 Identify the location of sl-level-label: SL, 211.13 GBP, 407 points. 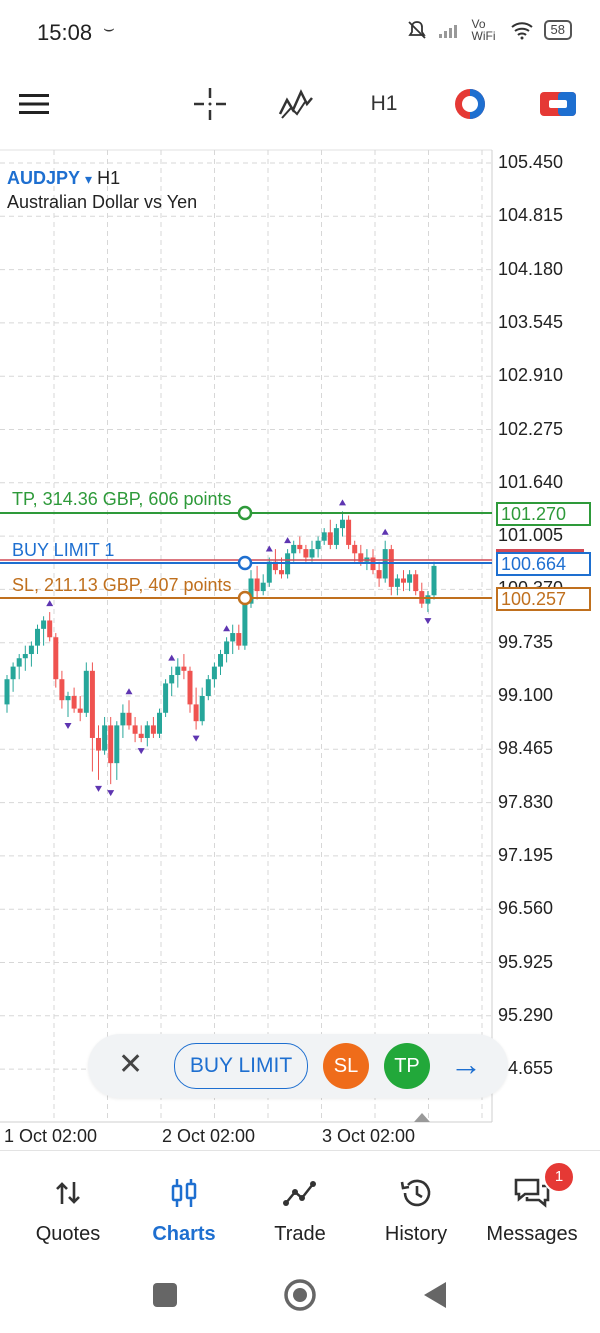
(122, 585).